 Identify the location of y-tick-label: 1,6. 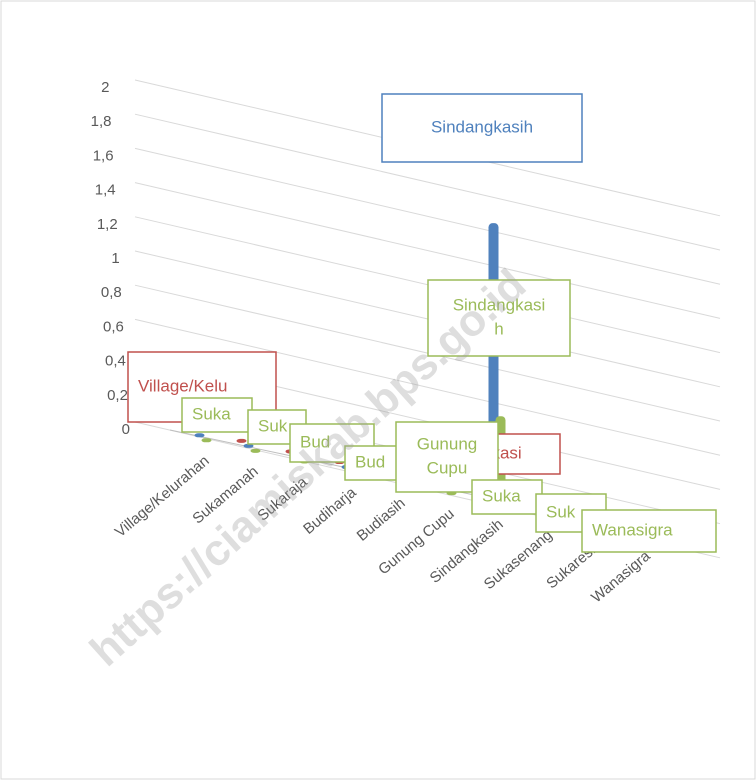
(103, 155).